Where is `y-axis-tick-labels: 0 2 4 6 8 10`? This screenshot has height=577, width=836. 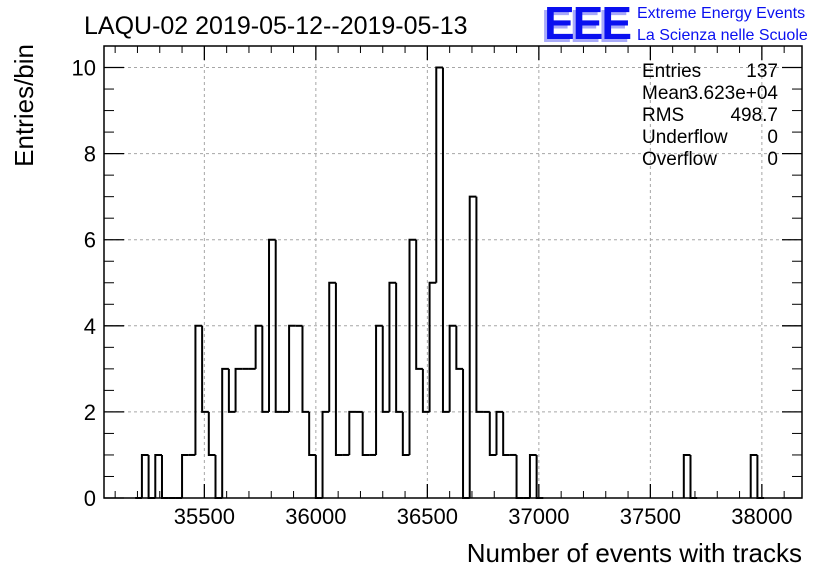
y-axis-tick-labels: 0 2 4 6 8 10 is located at coordinates (84, 283).